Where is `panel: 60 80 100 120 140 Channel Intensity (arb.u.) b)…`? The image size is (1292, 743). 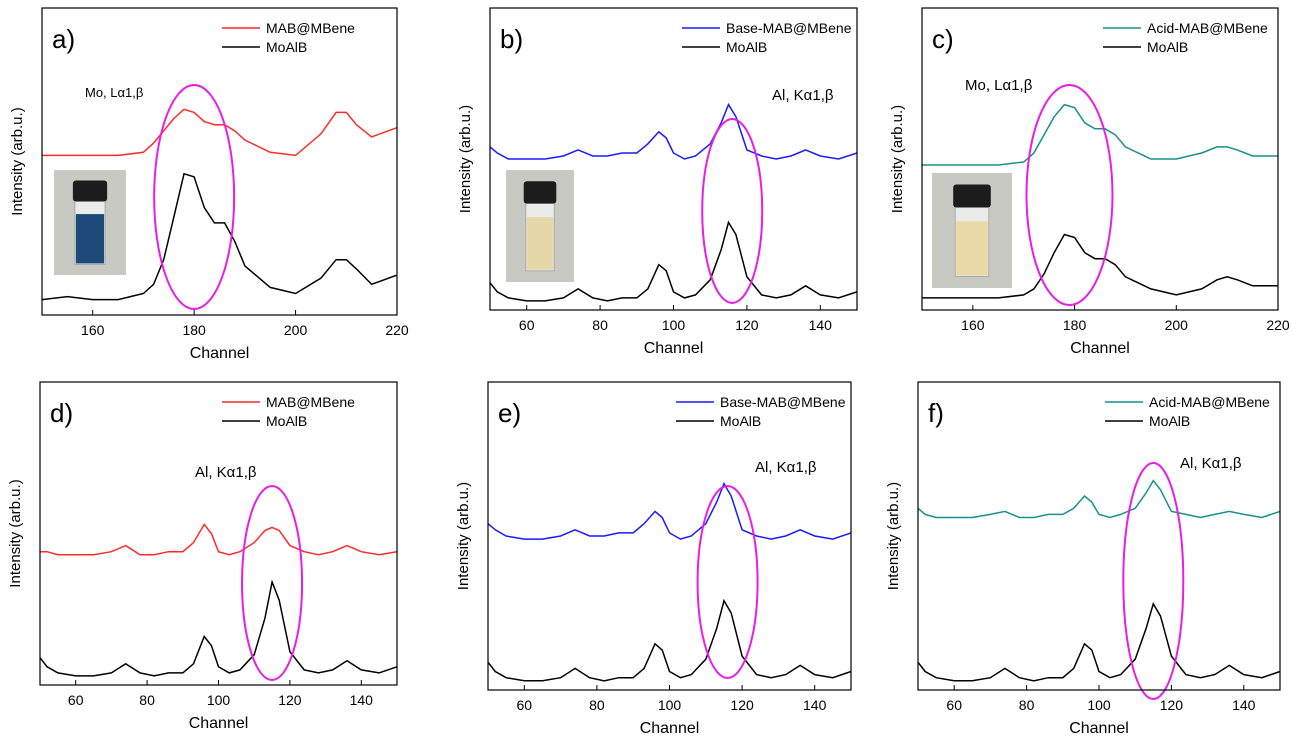 panel: 60 80 100 120 140 Channel Intensity (arb.u.) b)… is located at coordinates (657, 182).